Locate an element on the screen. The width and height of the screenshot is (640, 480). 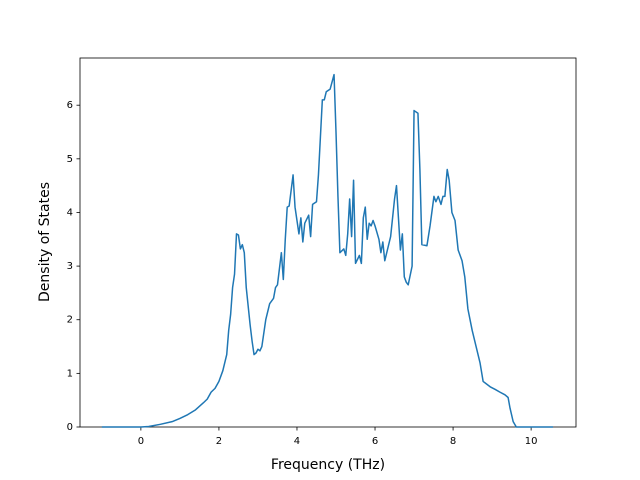
y-tick-label: 0 is located at coordinates (70, 427).